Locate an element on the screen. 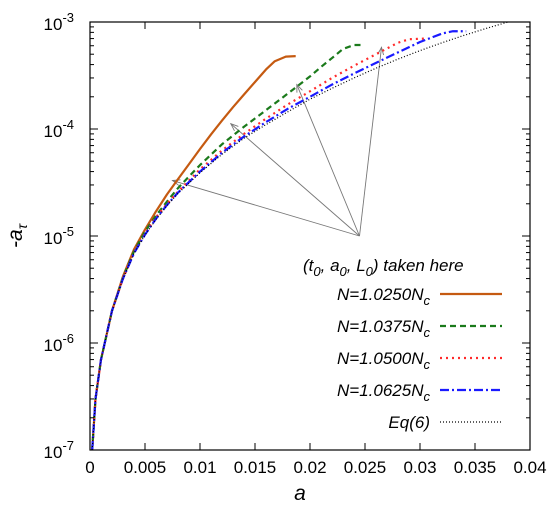 The width and height of the screenshot is (551, 518). y-tick-label: 10⁻³ is located at coordinates (59, 22).